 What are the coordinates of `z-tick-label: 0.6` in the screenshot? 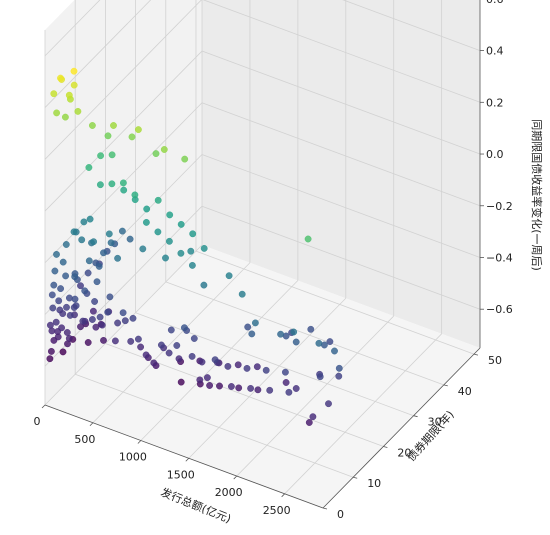 It's located at (495, 3).